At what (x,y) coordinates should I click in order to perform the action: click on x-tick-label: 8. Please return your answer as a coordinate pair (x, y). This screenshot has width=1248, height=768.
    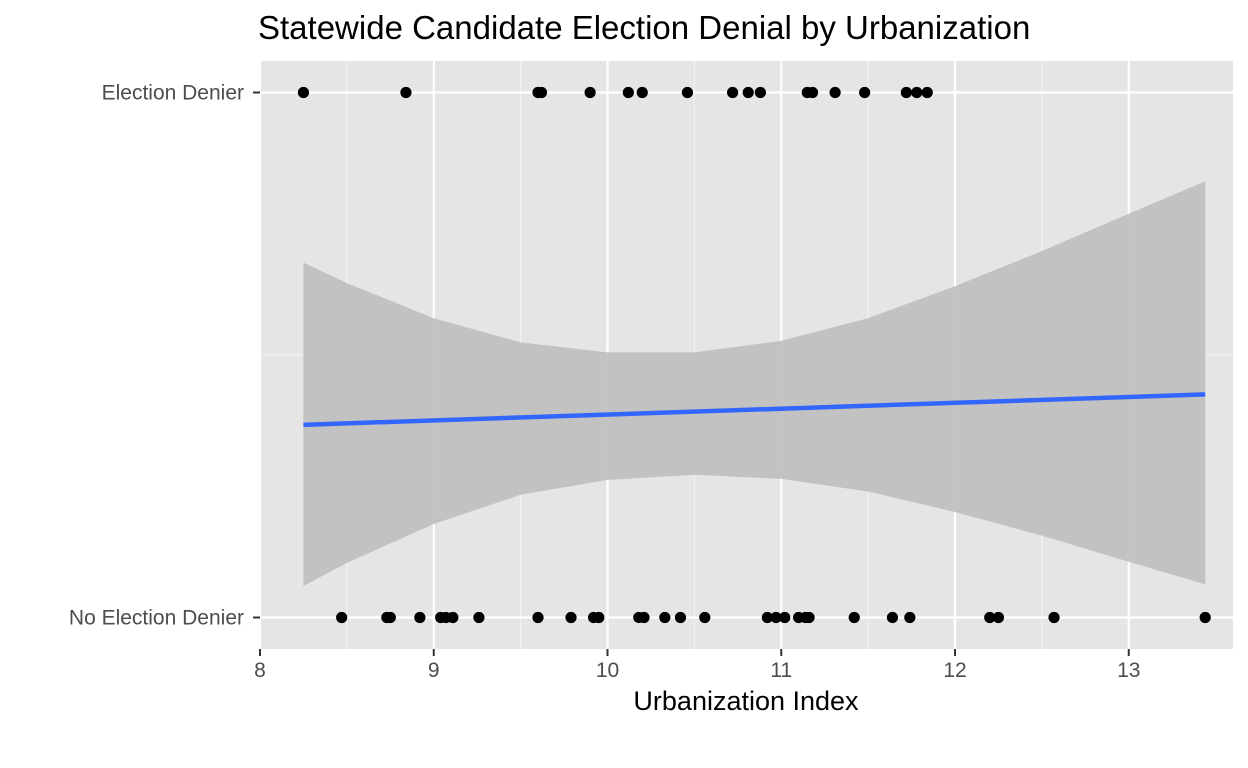
    Looking at the image, I should click on (260, 670).